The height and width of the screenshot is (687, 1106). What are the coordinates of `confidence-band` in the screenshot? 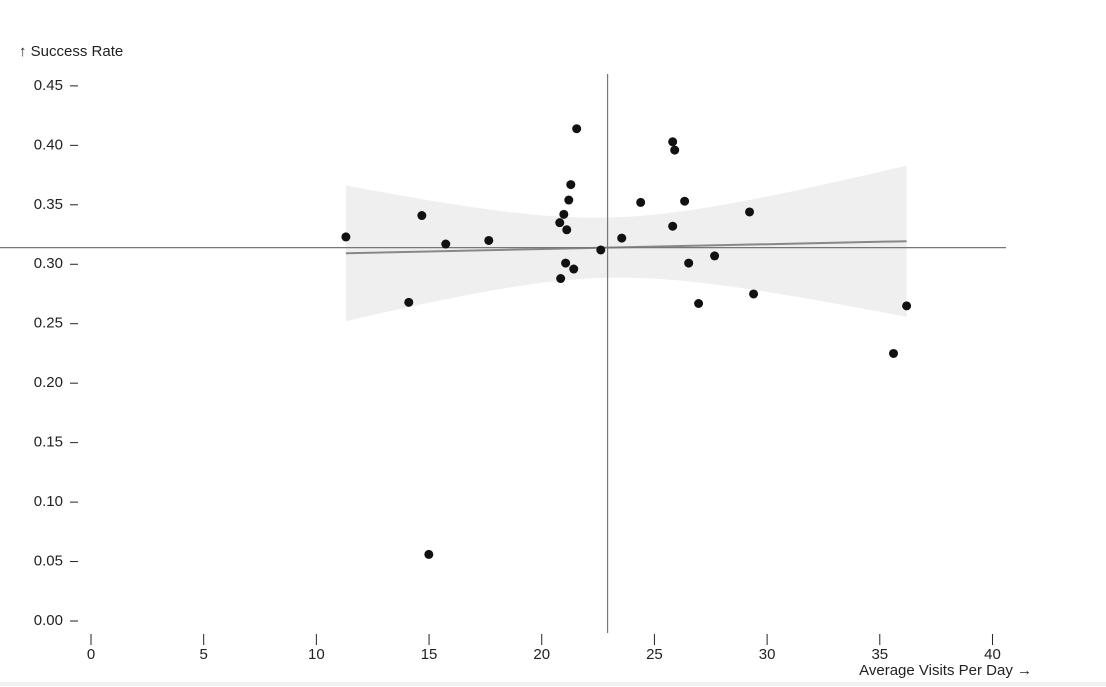 It's located at (626, 243).